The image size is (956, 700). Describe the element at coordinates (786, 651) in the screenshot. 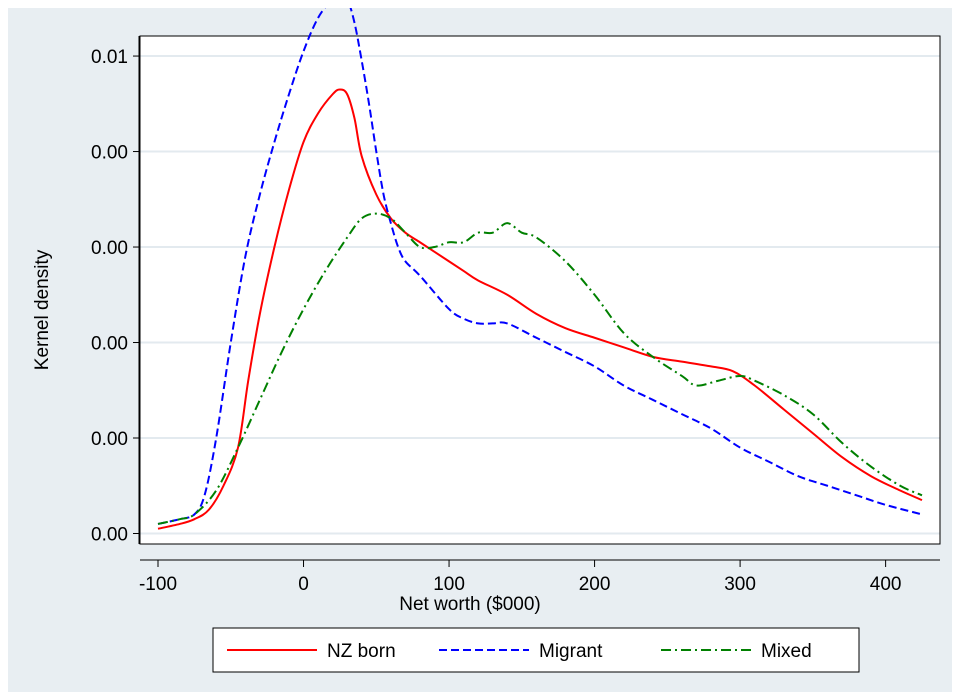

I see `legend-label: Mixed` at that location.